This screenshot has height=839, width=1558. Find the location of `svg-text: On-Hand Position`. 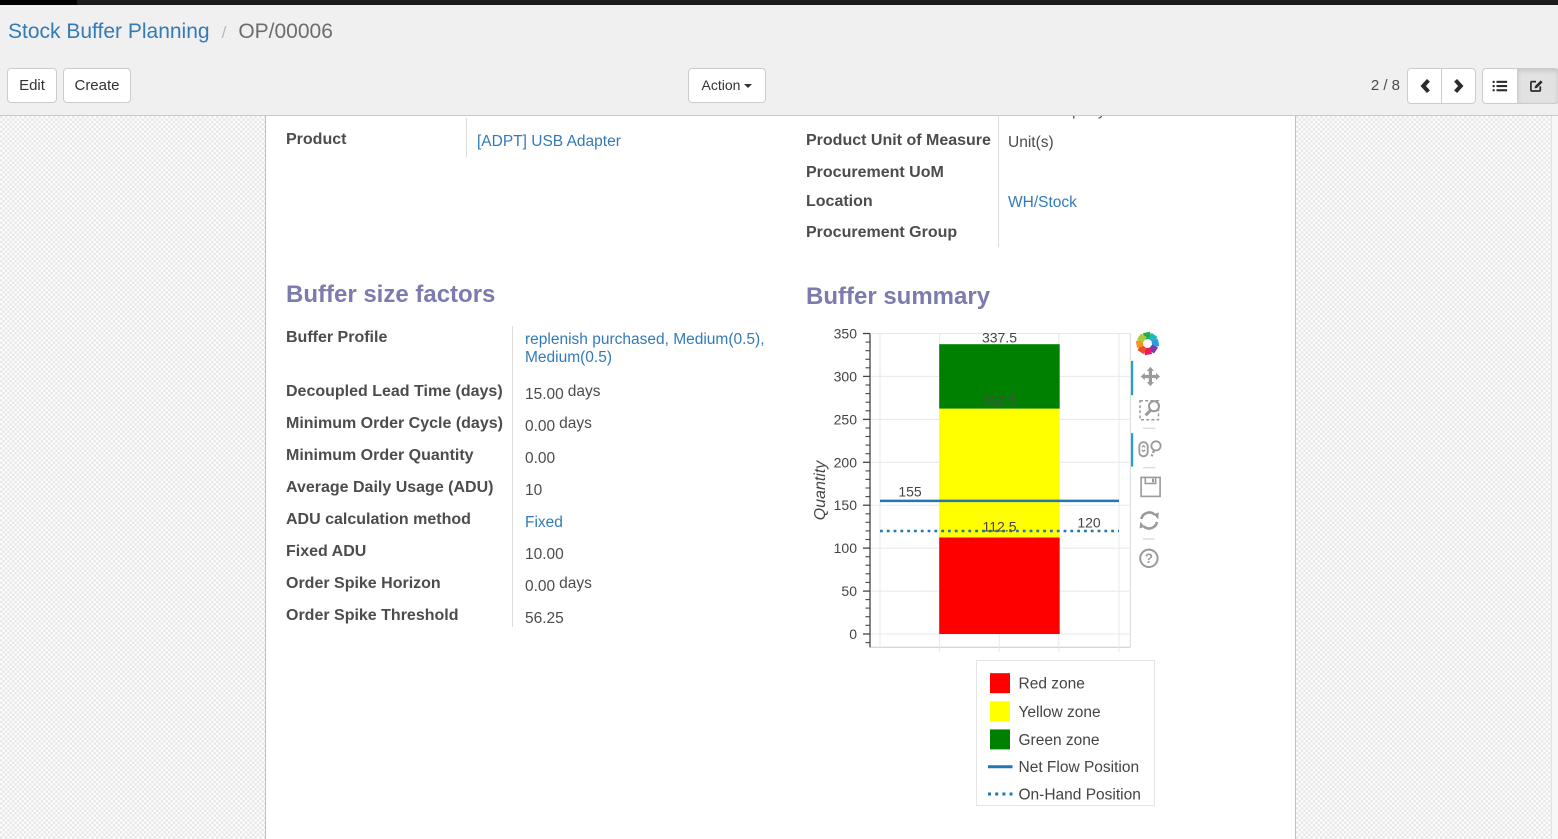

svg-text: On-Hand Position is located at coordinates (1080, 795).